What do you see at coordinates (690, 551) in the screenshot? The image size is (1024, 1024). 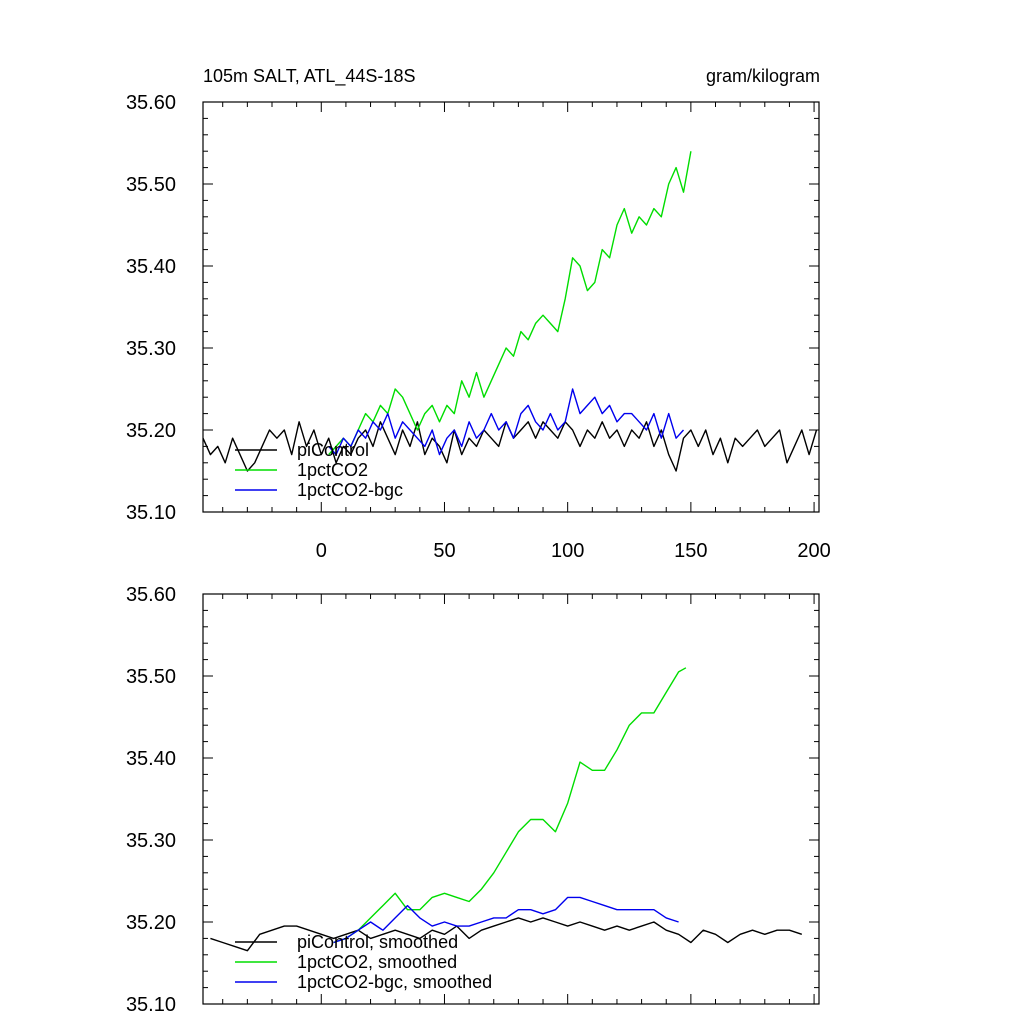 I see `x-tick-label: 150` at bounding box center [690, 551].